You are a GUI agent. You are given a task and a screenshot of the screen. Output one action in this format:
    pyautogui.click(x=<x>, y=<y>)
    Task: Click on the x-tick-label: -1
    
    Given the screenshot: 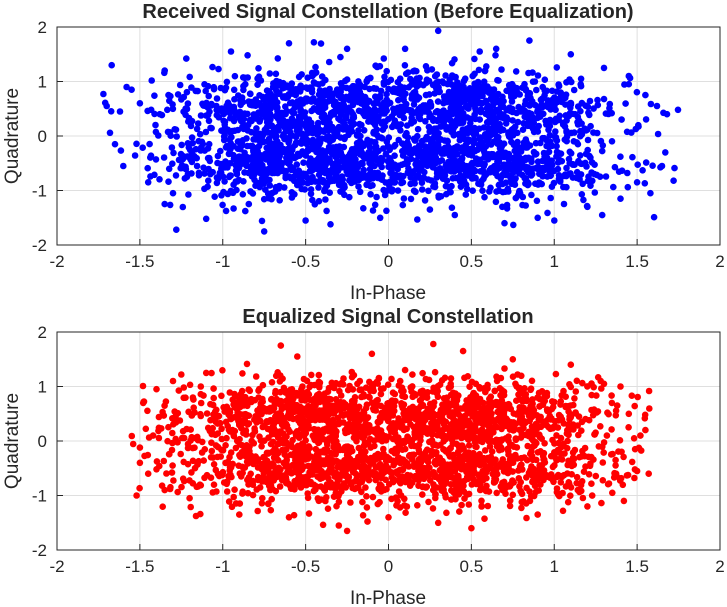 What is the action you would take?
    pyautogui.click(x=222, y=261)
    